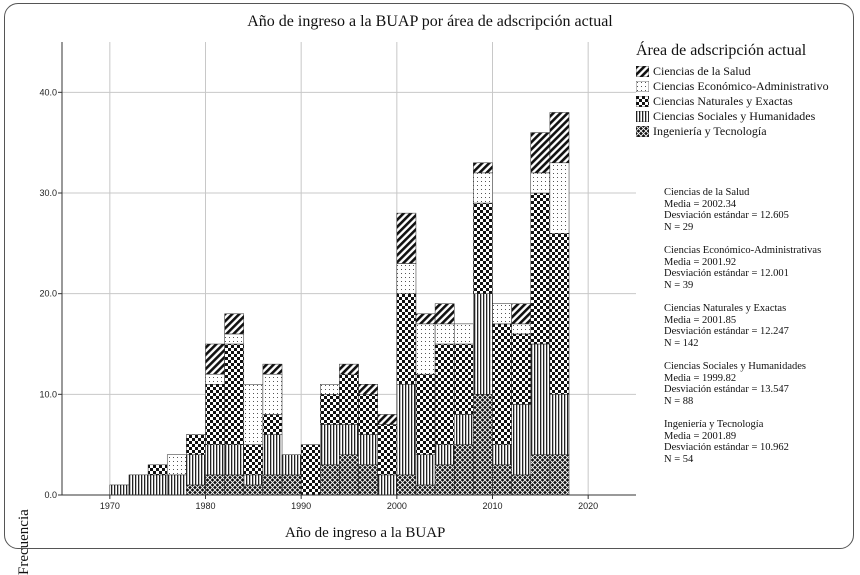  Describe the element at coordinates (700, 436) in the screenshot. I see `stat-media: Media = 2001.89` at that location.